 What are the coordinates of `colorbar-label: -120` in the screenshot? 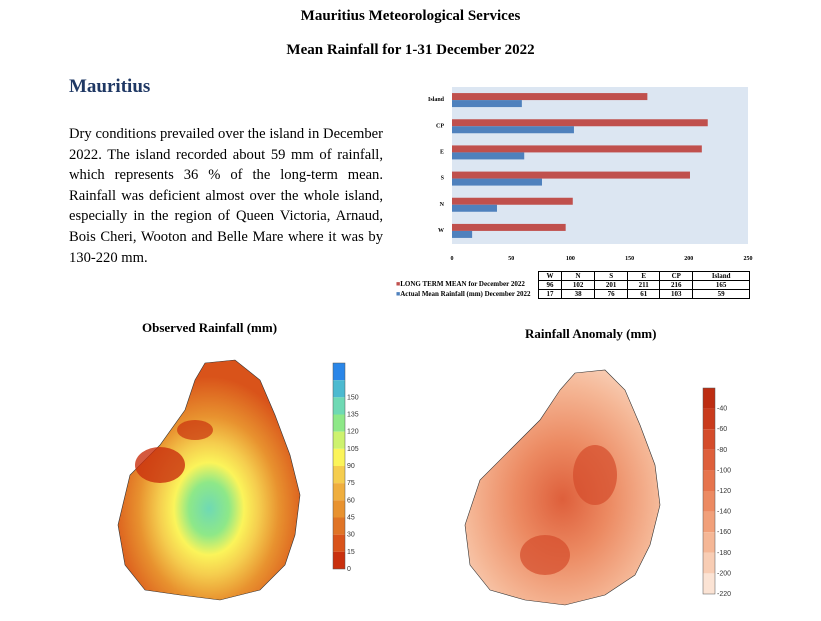 It's located at (724, 491).